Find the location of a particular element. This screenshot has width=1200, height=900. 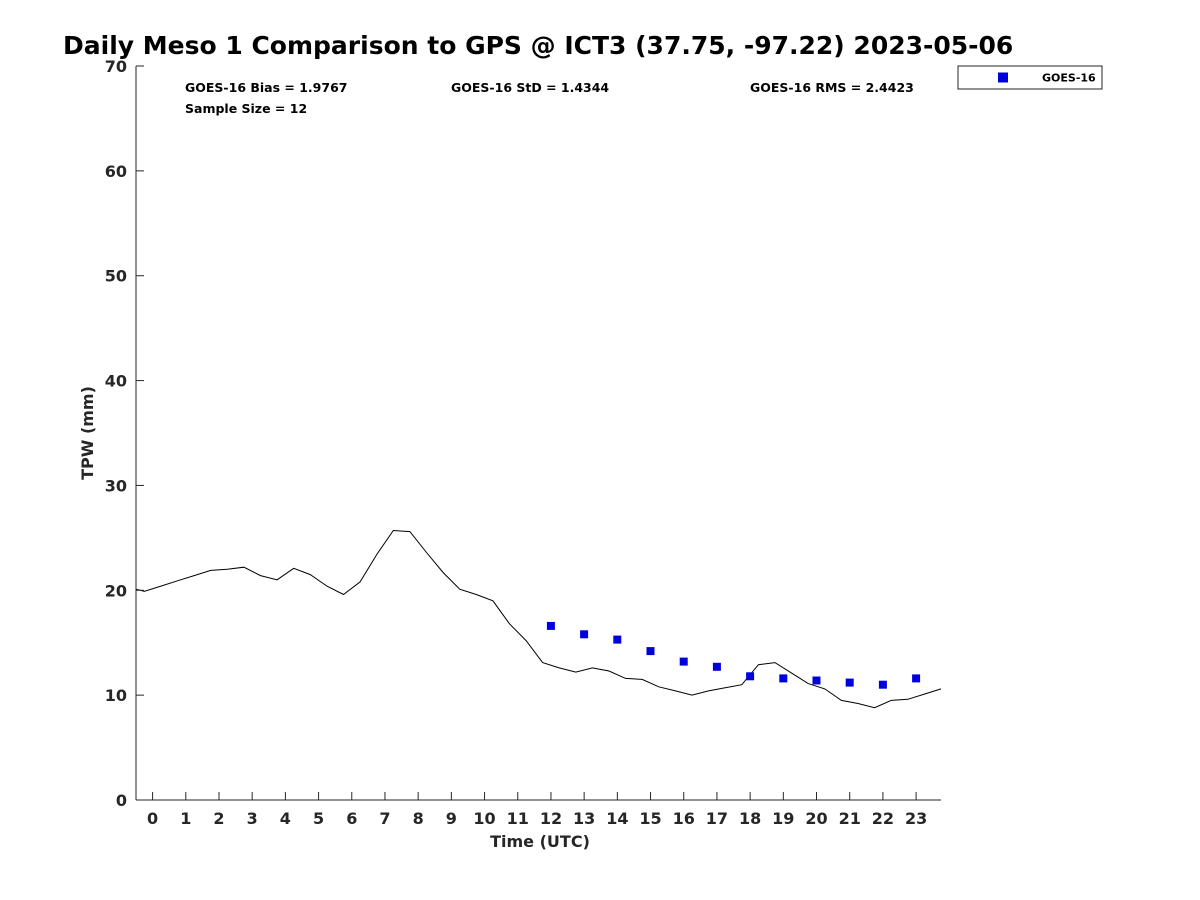

x-tick-label: 1 is located at coordinates (185, 818).